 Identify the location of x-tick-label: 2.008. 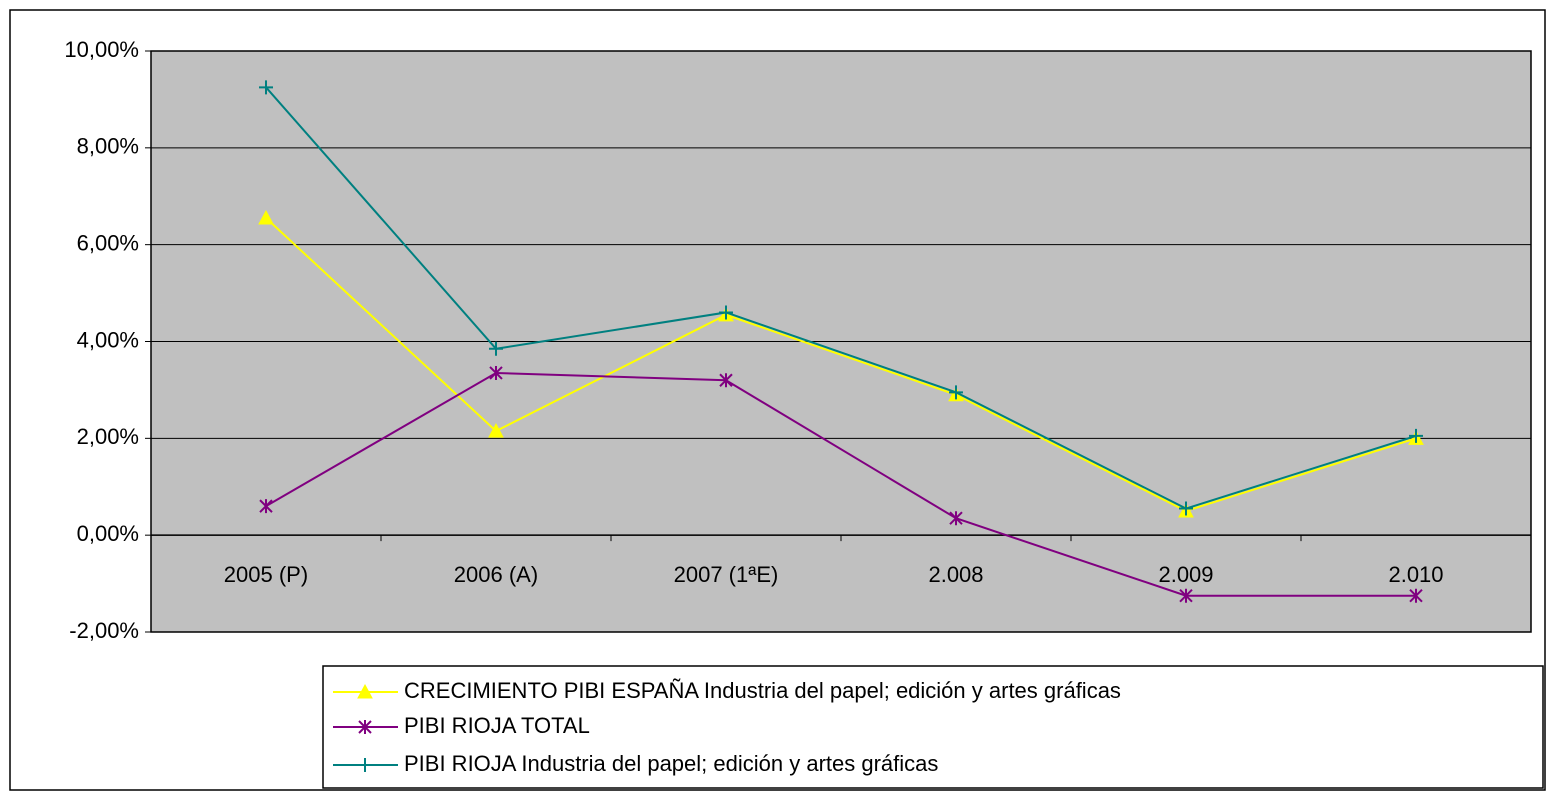
(955, 574).